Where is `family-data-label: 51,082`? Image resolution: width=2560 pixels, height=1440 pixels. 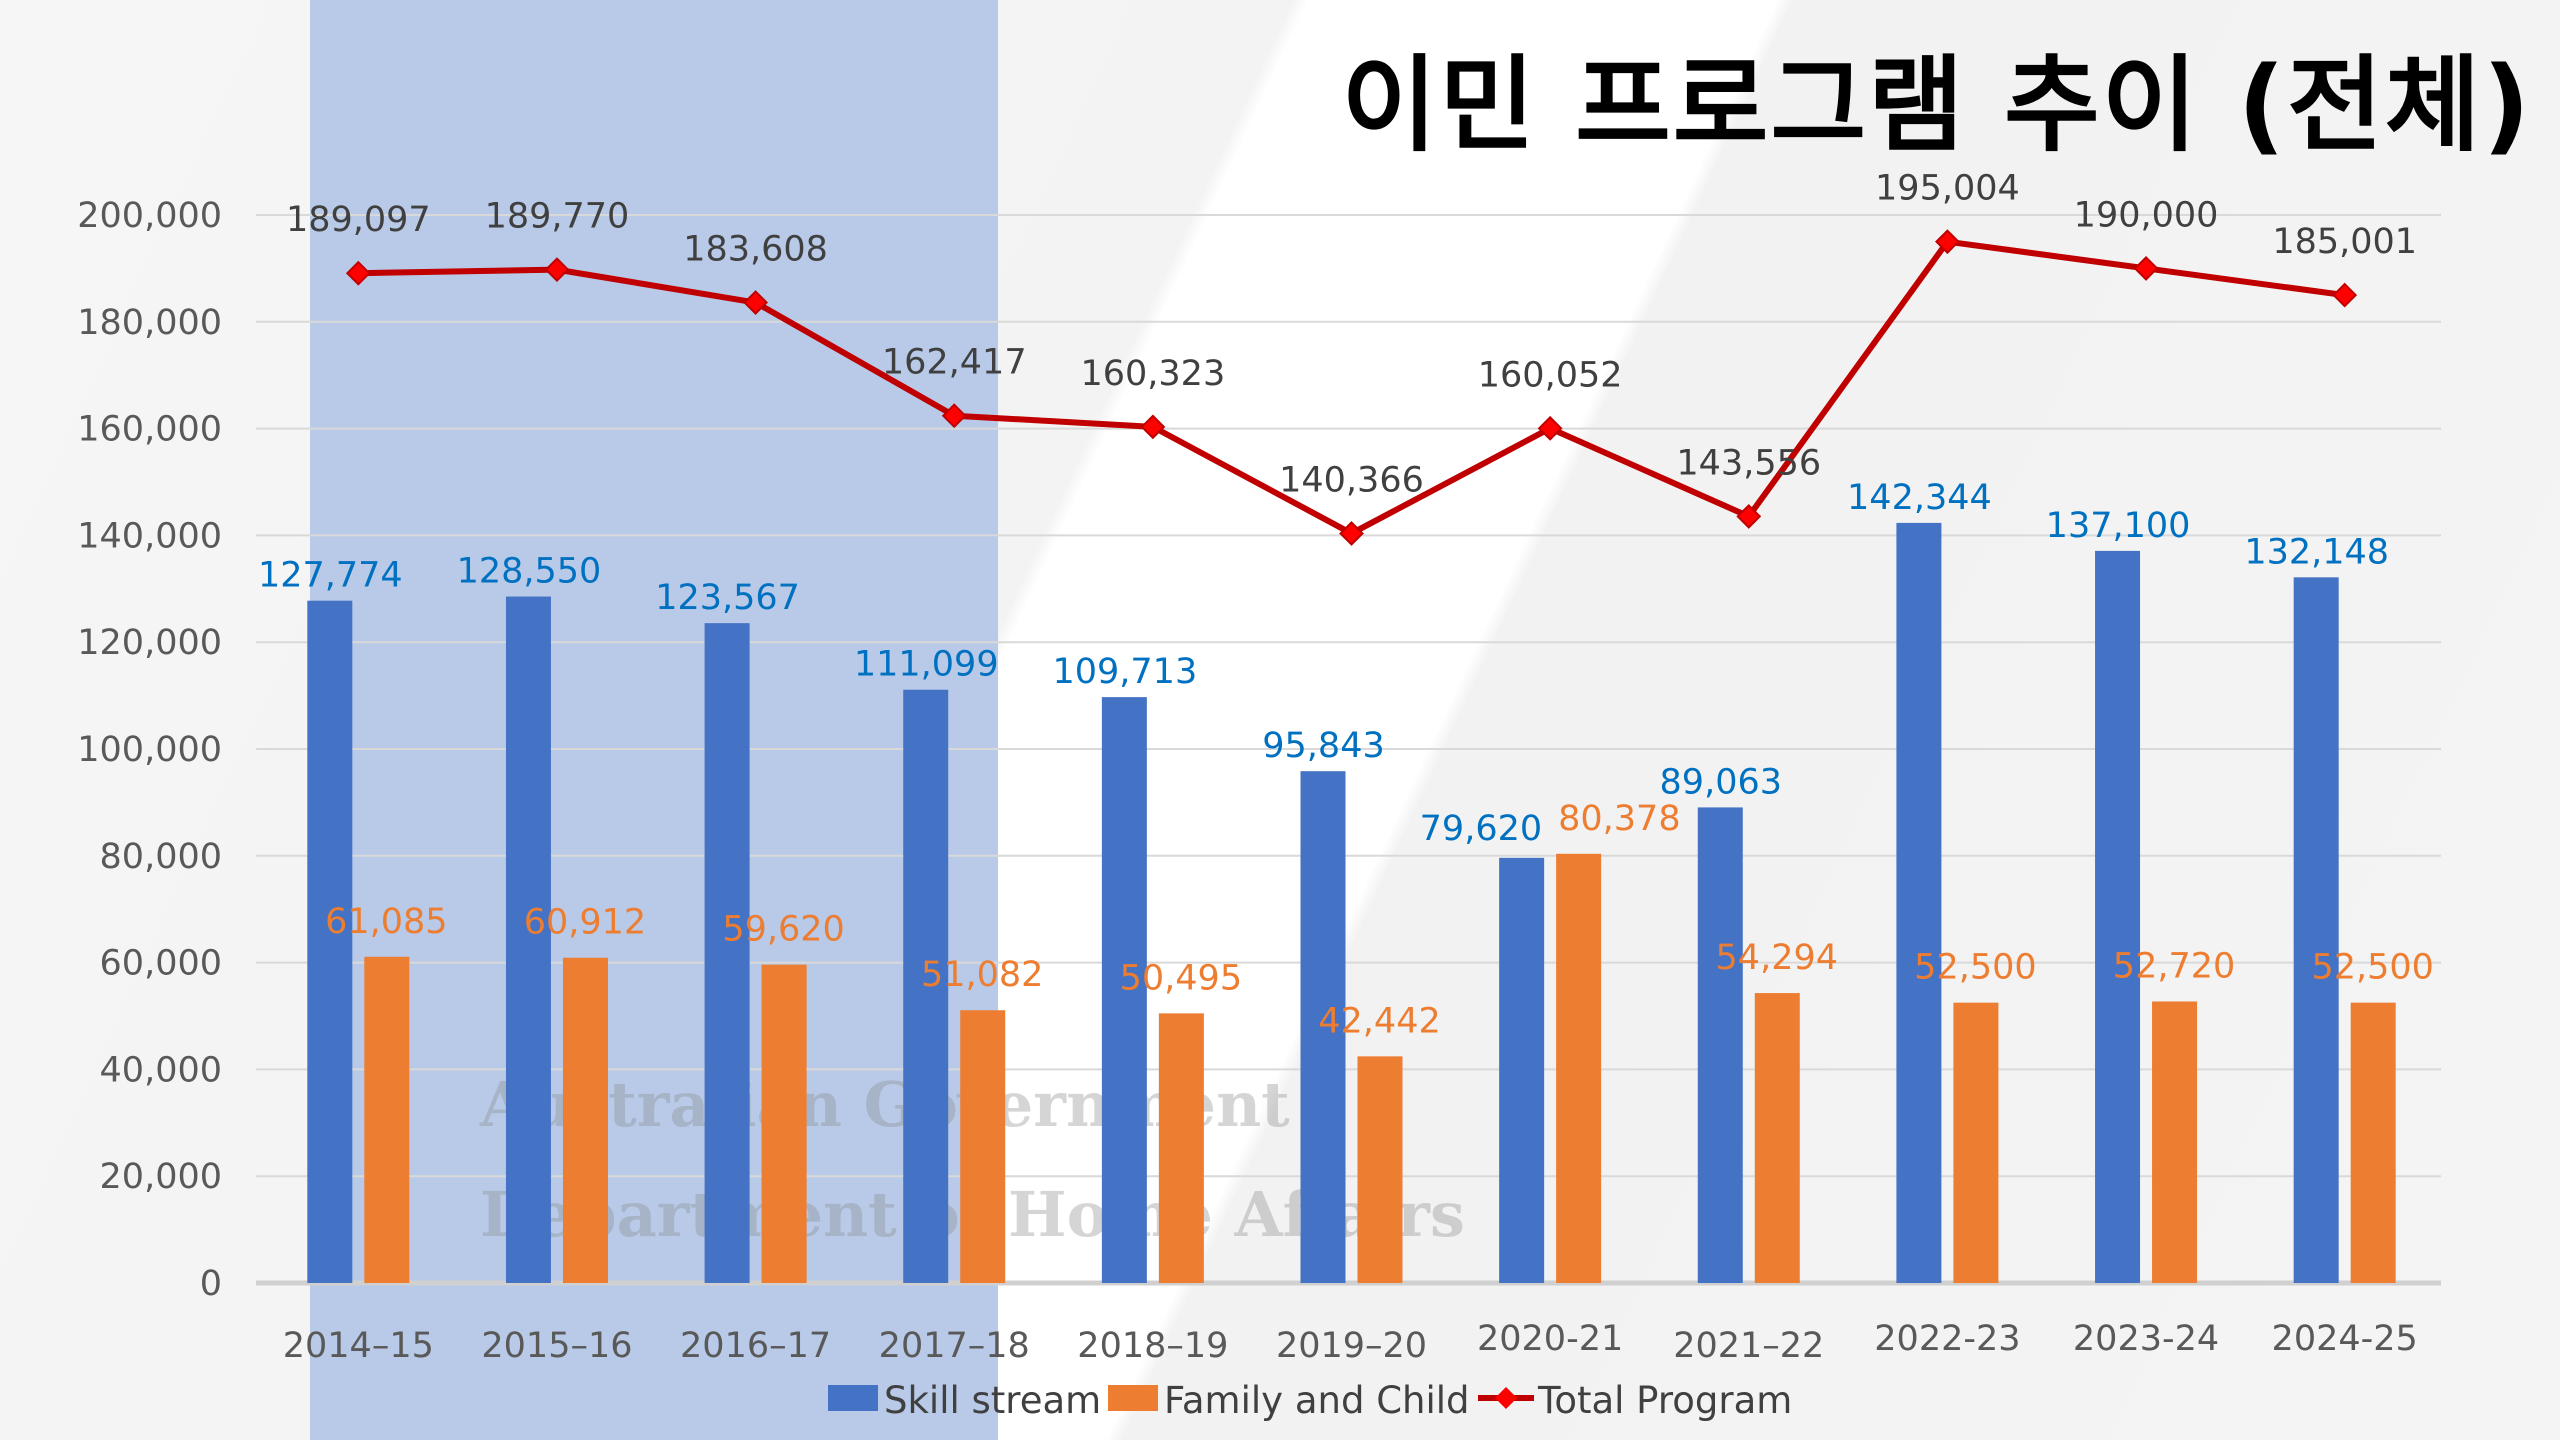
family-data-label: 51,082 is located at coordinates (982, 975).